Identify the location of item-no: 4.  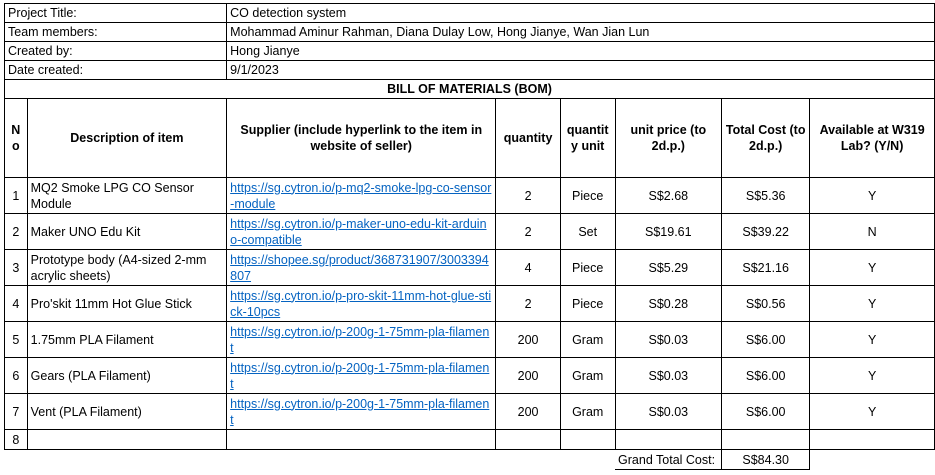
(16, 303).